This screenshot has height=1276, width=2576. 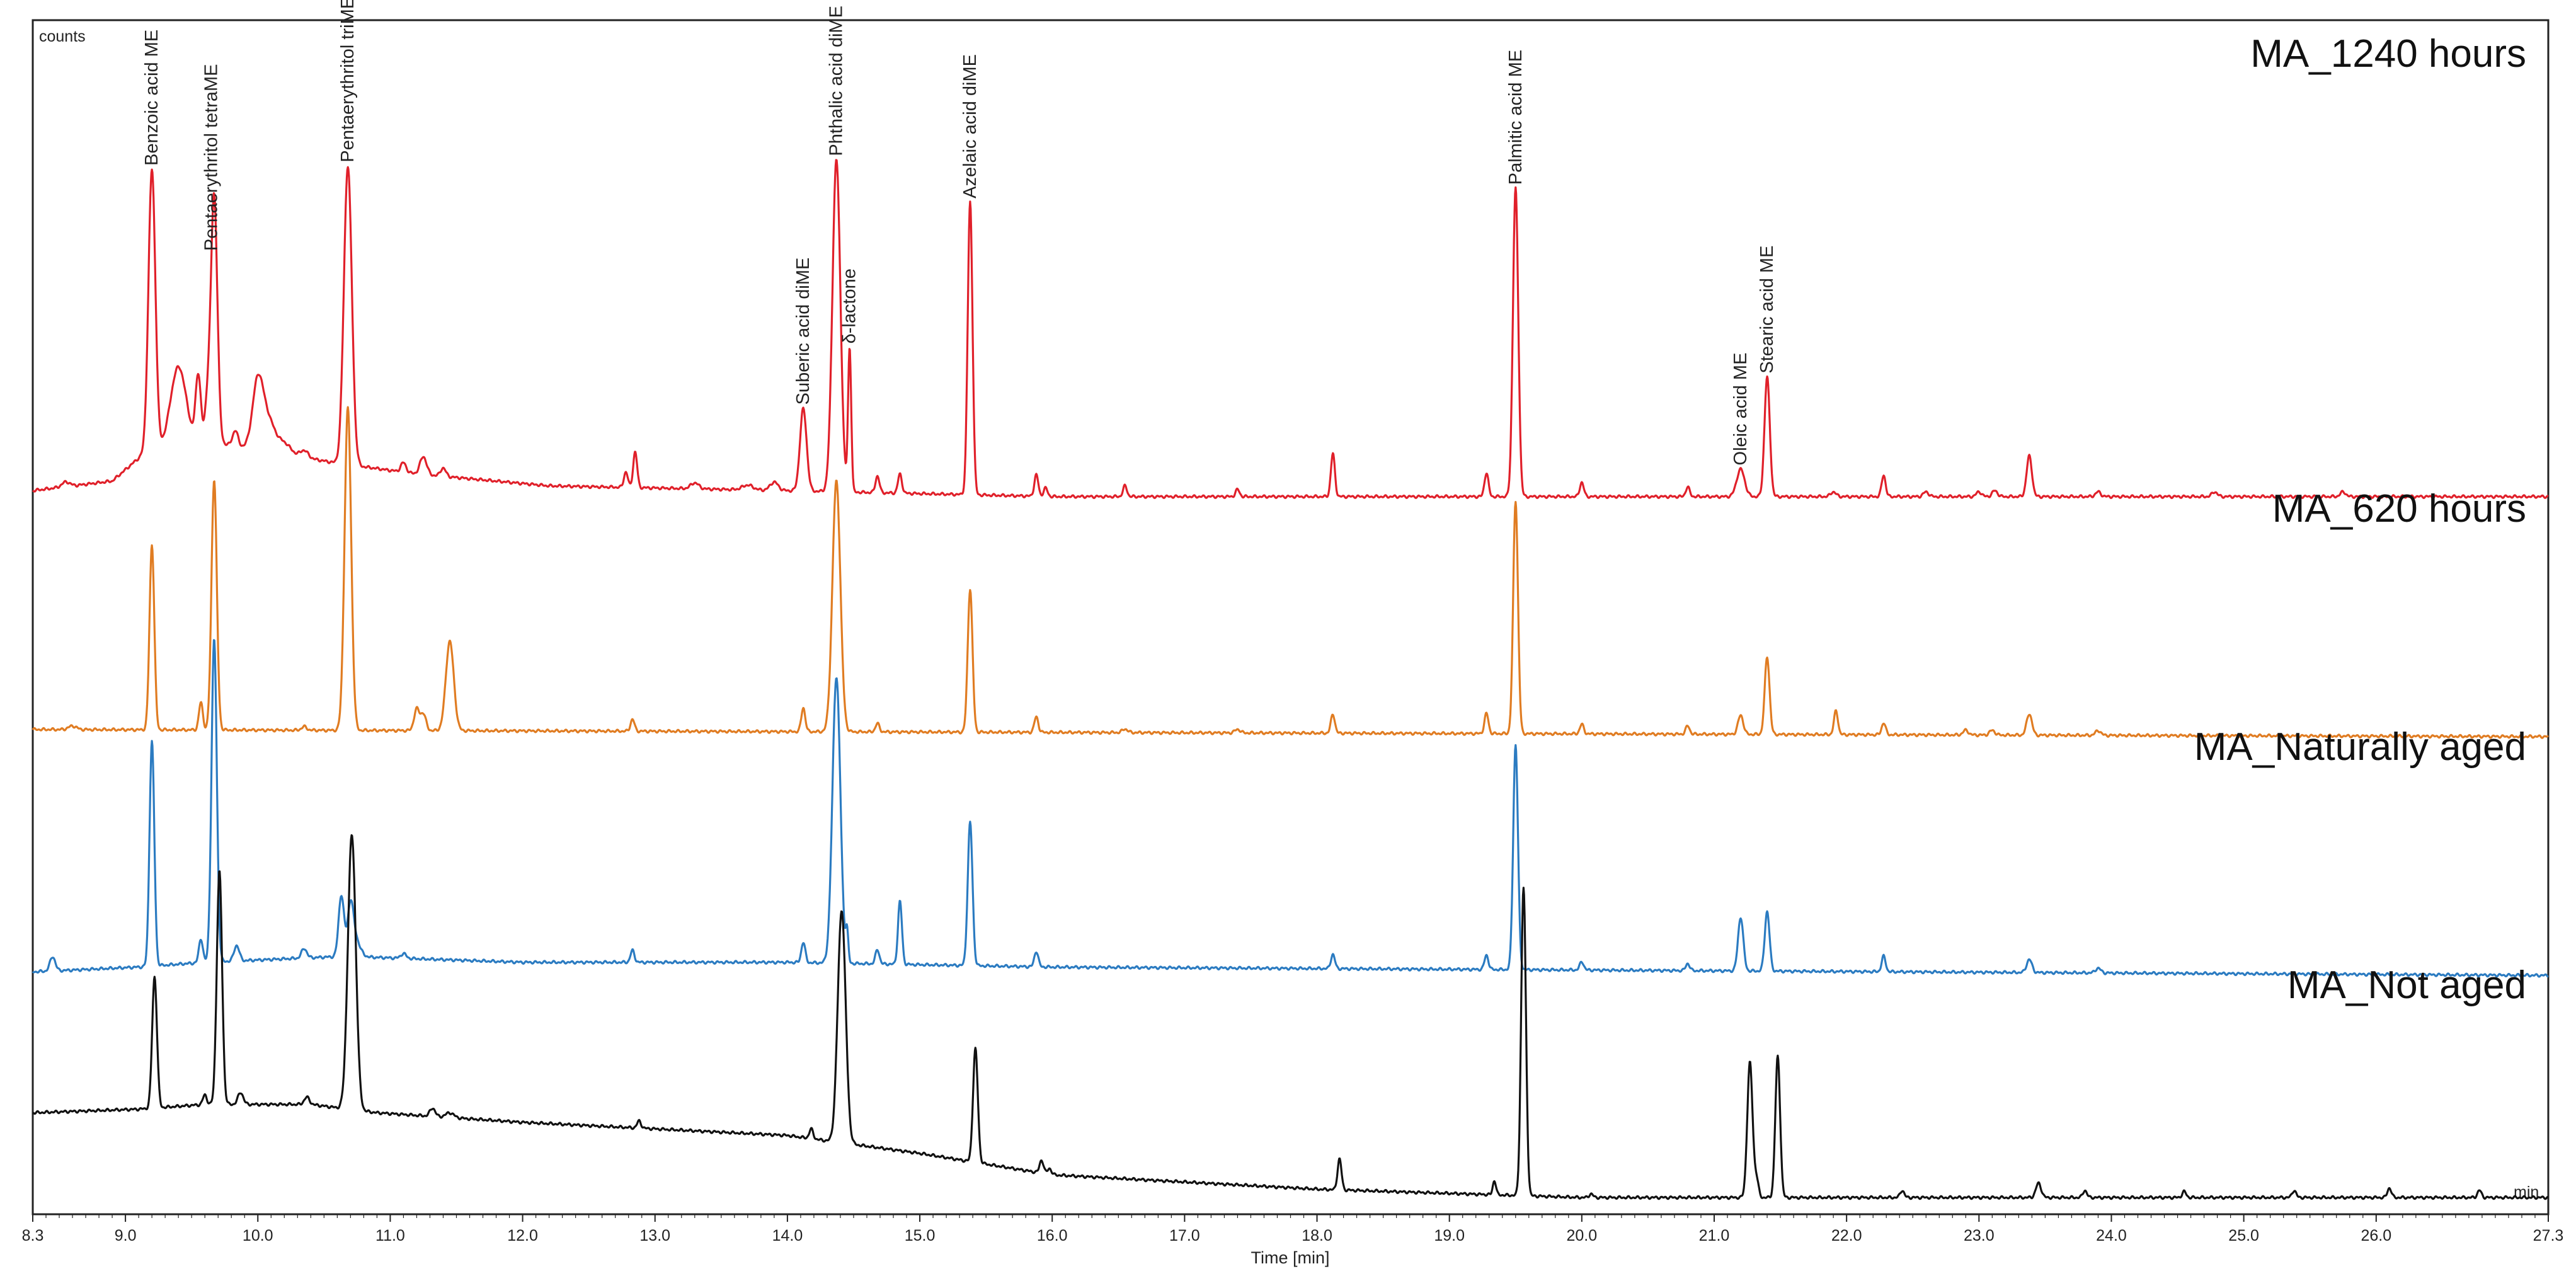 What do you see at coordinates (1449, 1236) in the screenshot?
I see `x-tick-label: 19.0` at bounding box center [1449, 1236].